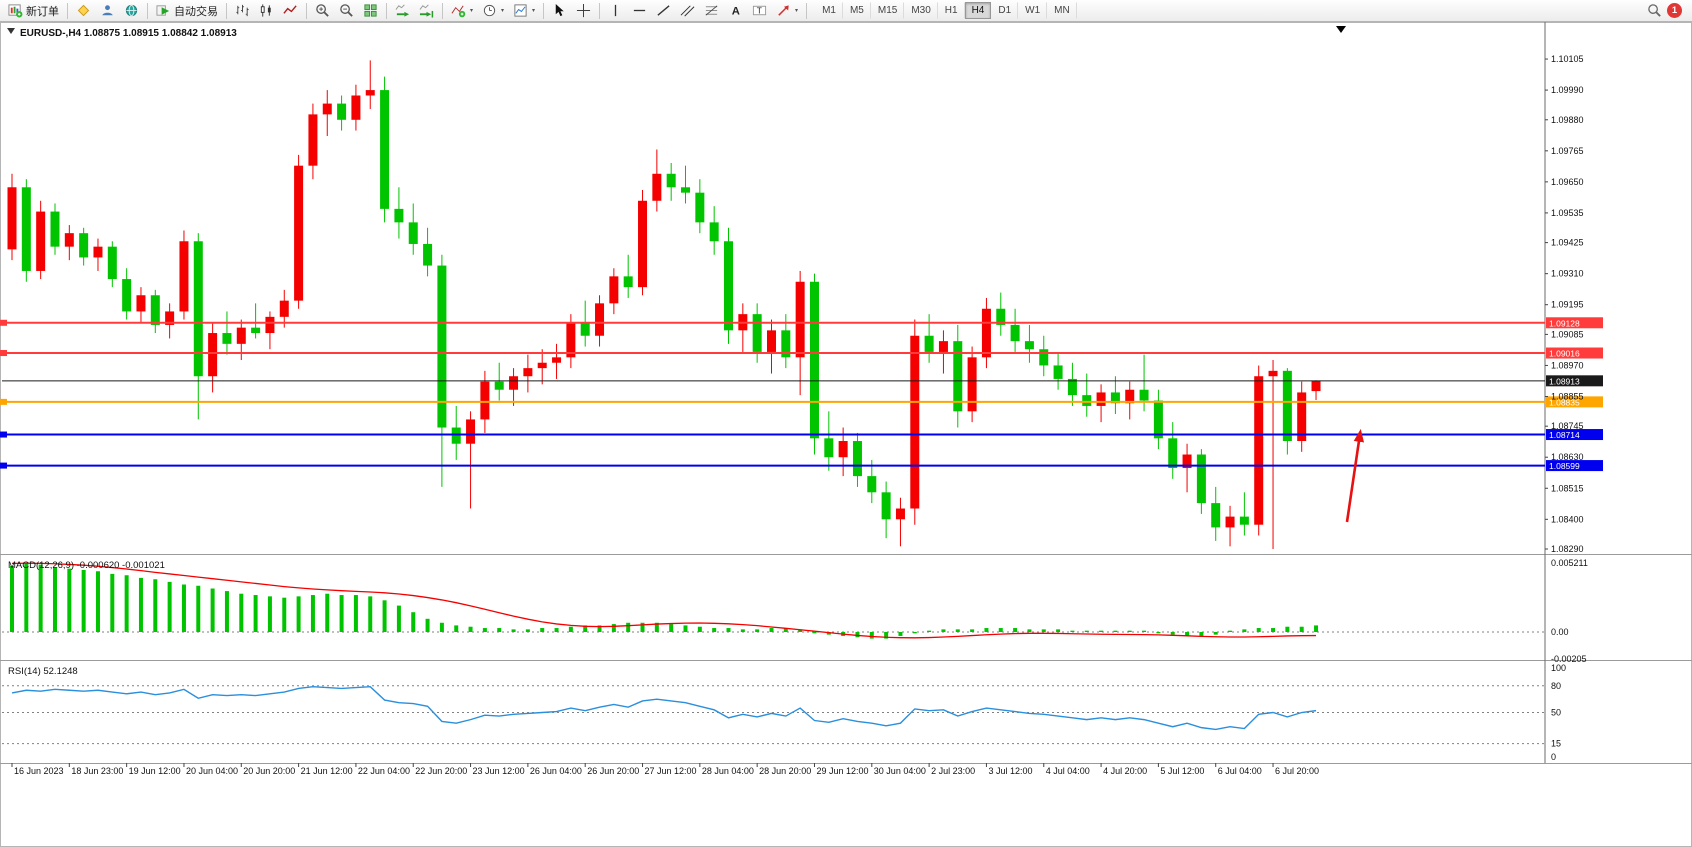 The image size is (1692, 847). What do you see at coordinates (290, 10) in the screenshot?
I see `line-chart-button` at bounding box center [290, 10].